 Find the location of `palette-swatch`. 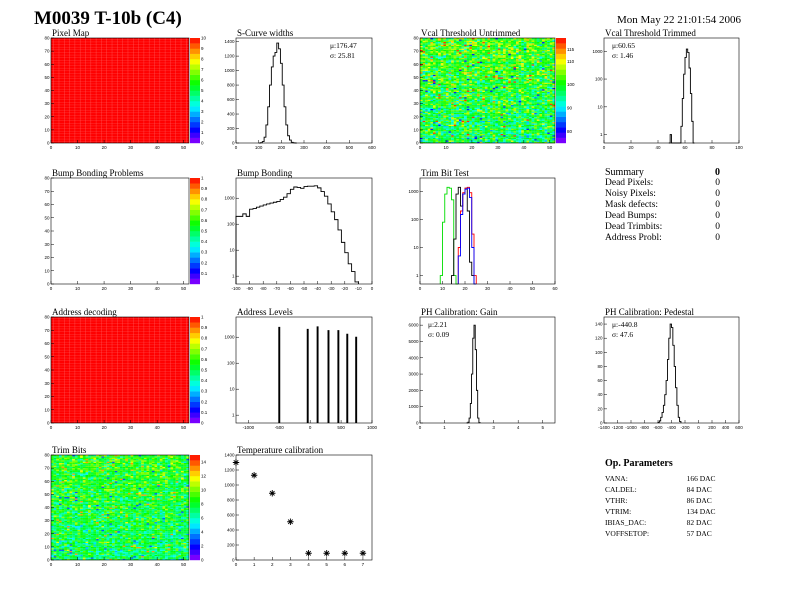

palette-swatch is located at coordinates (195, 357).